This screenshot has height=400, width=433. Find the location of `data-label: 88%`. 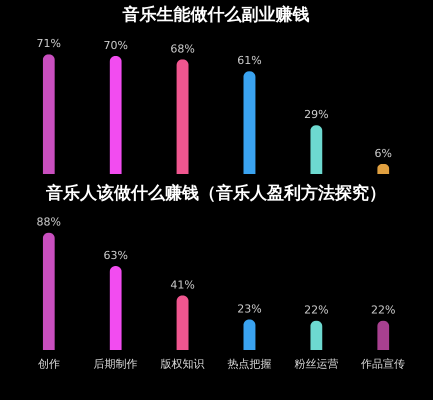

data-label: 88% is located at coordinates (48, 222).